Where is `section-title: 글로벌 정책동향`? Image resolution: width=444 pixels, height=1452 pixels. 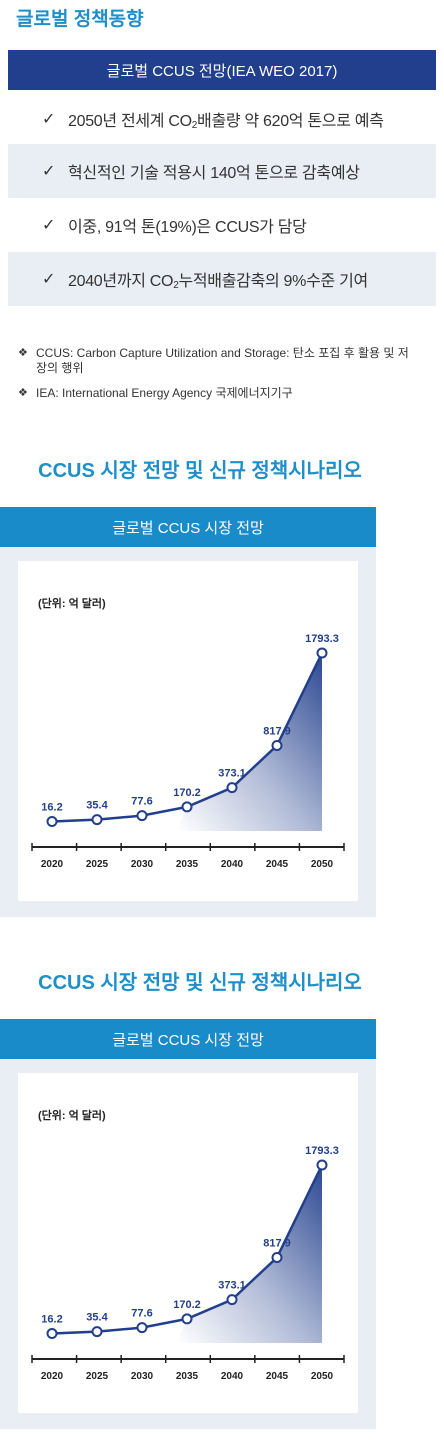
section-title: 글로벌 정책동향 is located at coordinates (80, 19).